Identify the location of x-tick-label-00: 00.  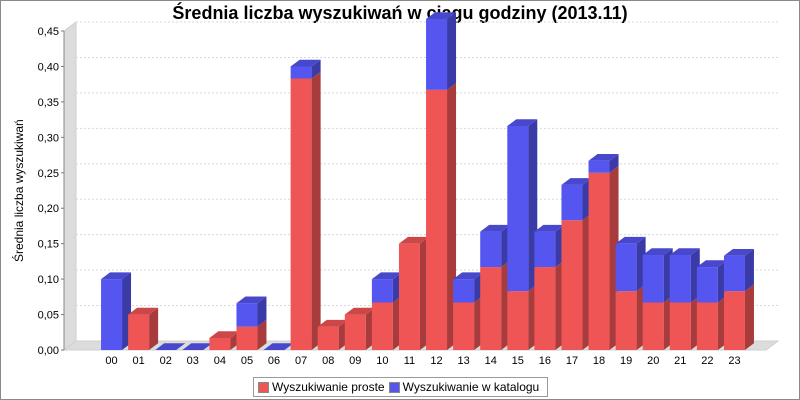
(111, 361).